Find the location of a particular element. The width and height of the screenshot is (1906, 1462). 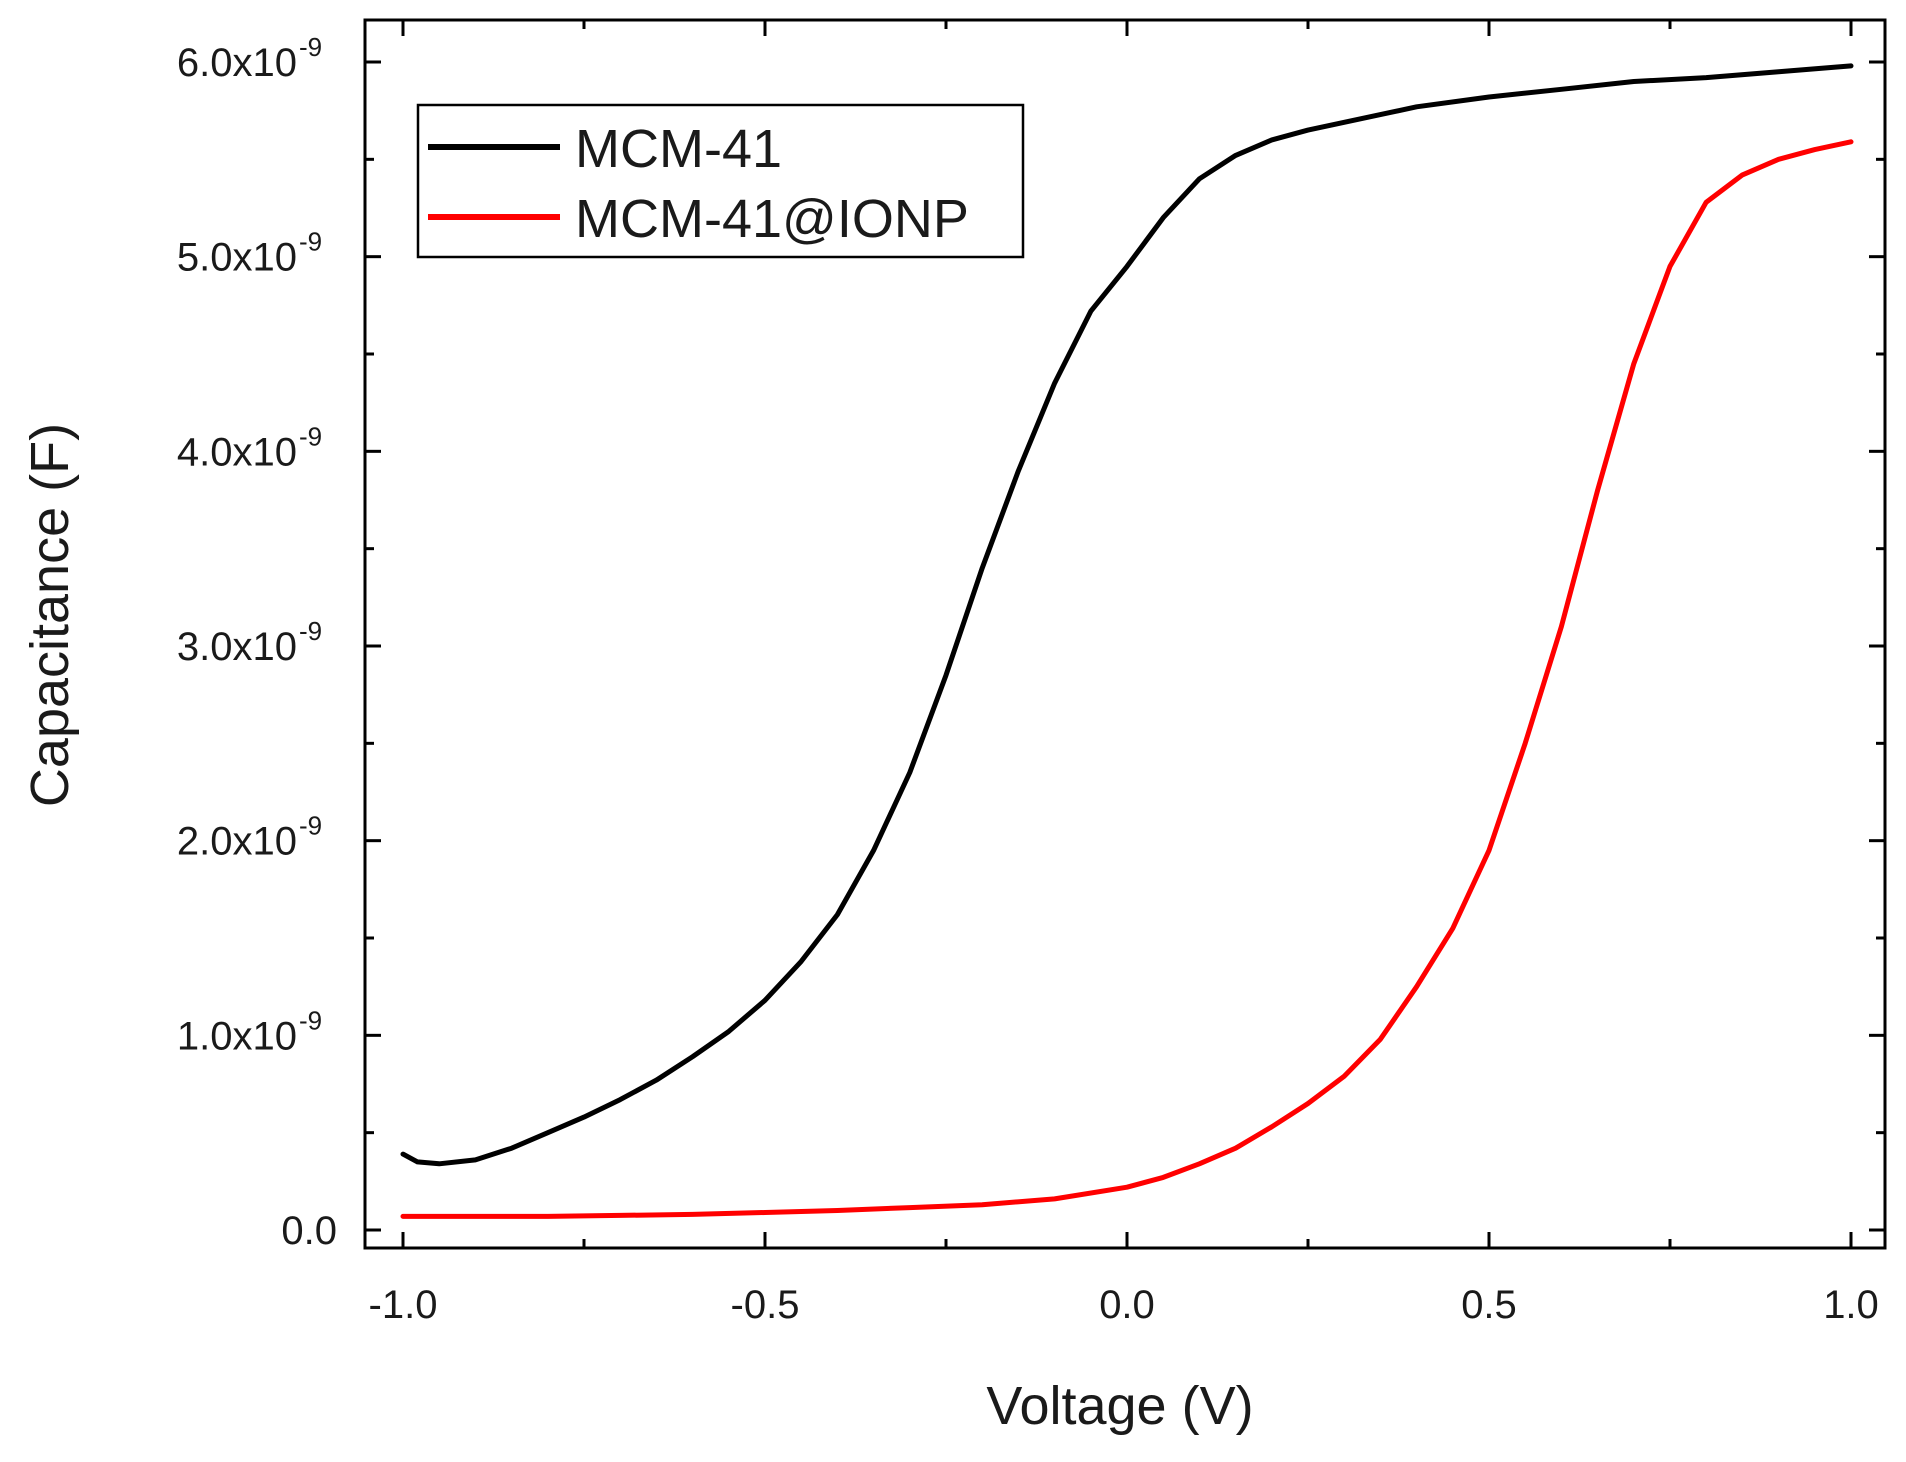

legend-box is located at coordinates (720, 181).